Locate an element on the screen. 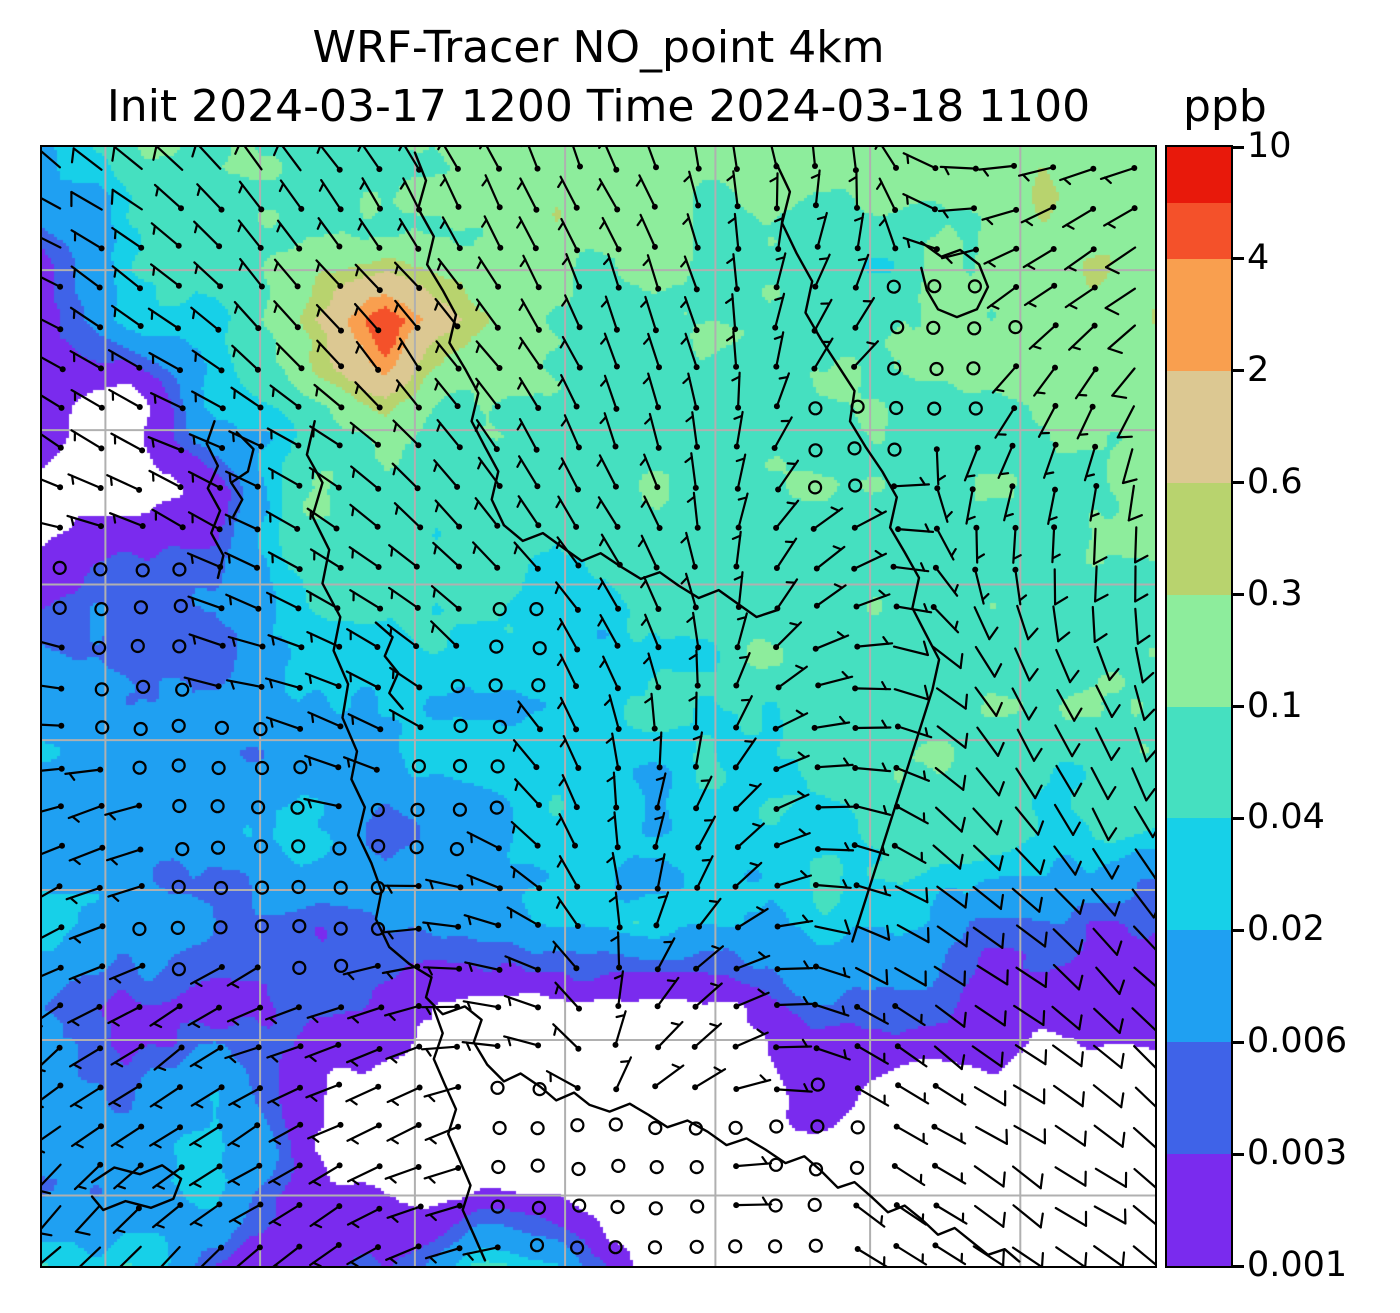  colorbar-tick-label: 4 is located at coordinates (1258, 258).